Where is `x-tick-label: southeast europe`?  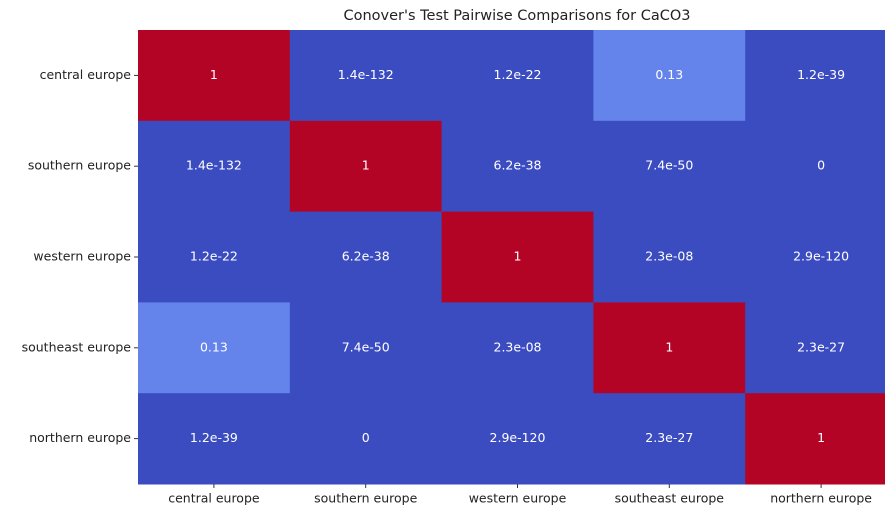
x-tick-label: southeast europe is located at coordinates (670, 498).